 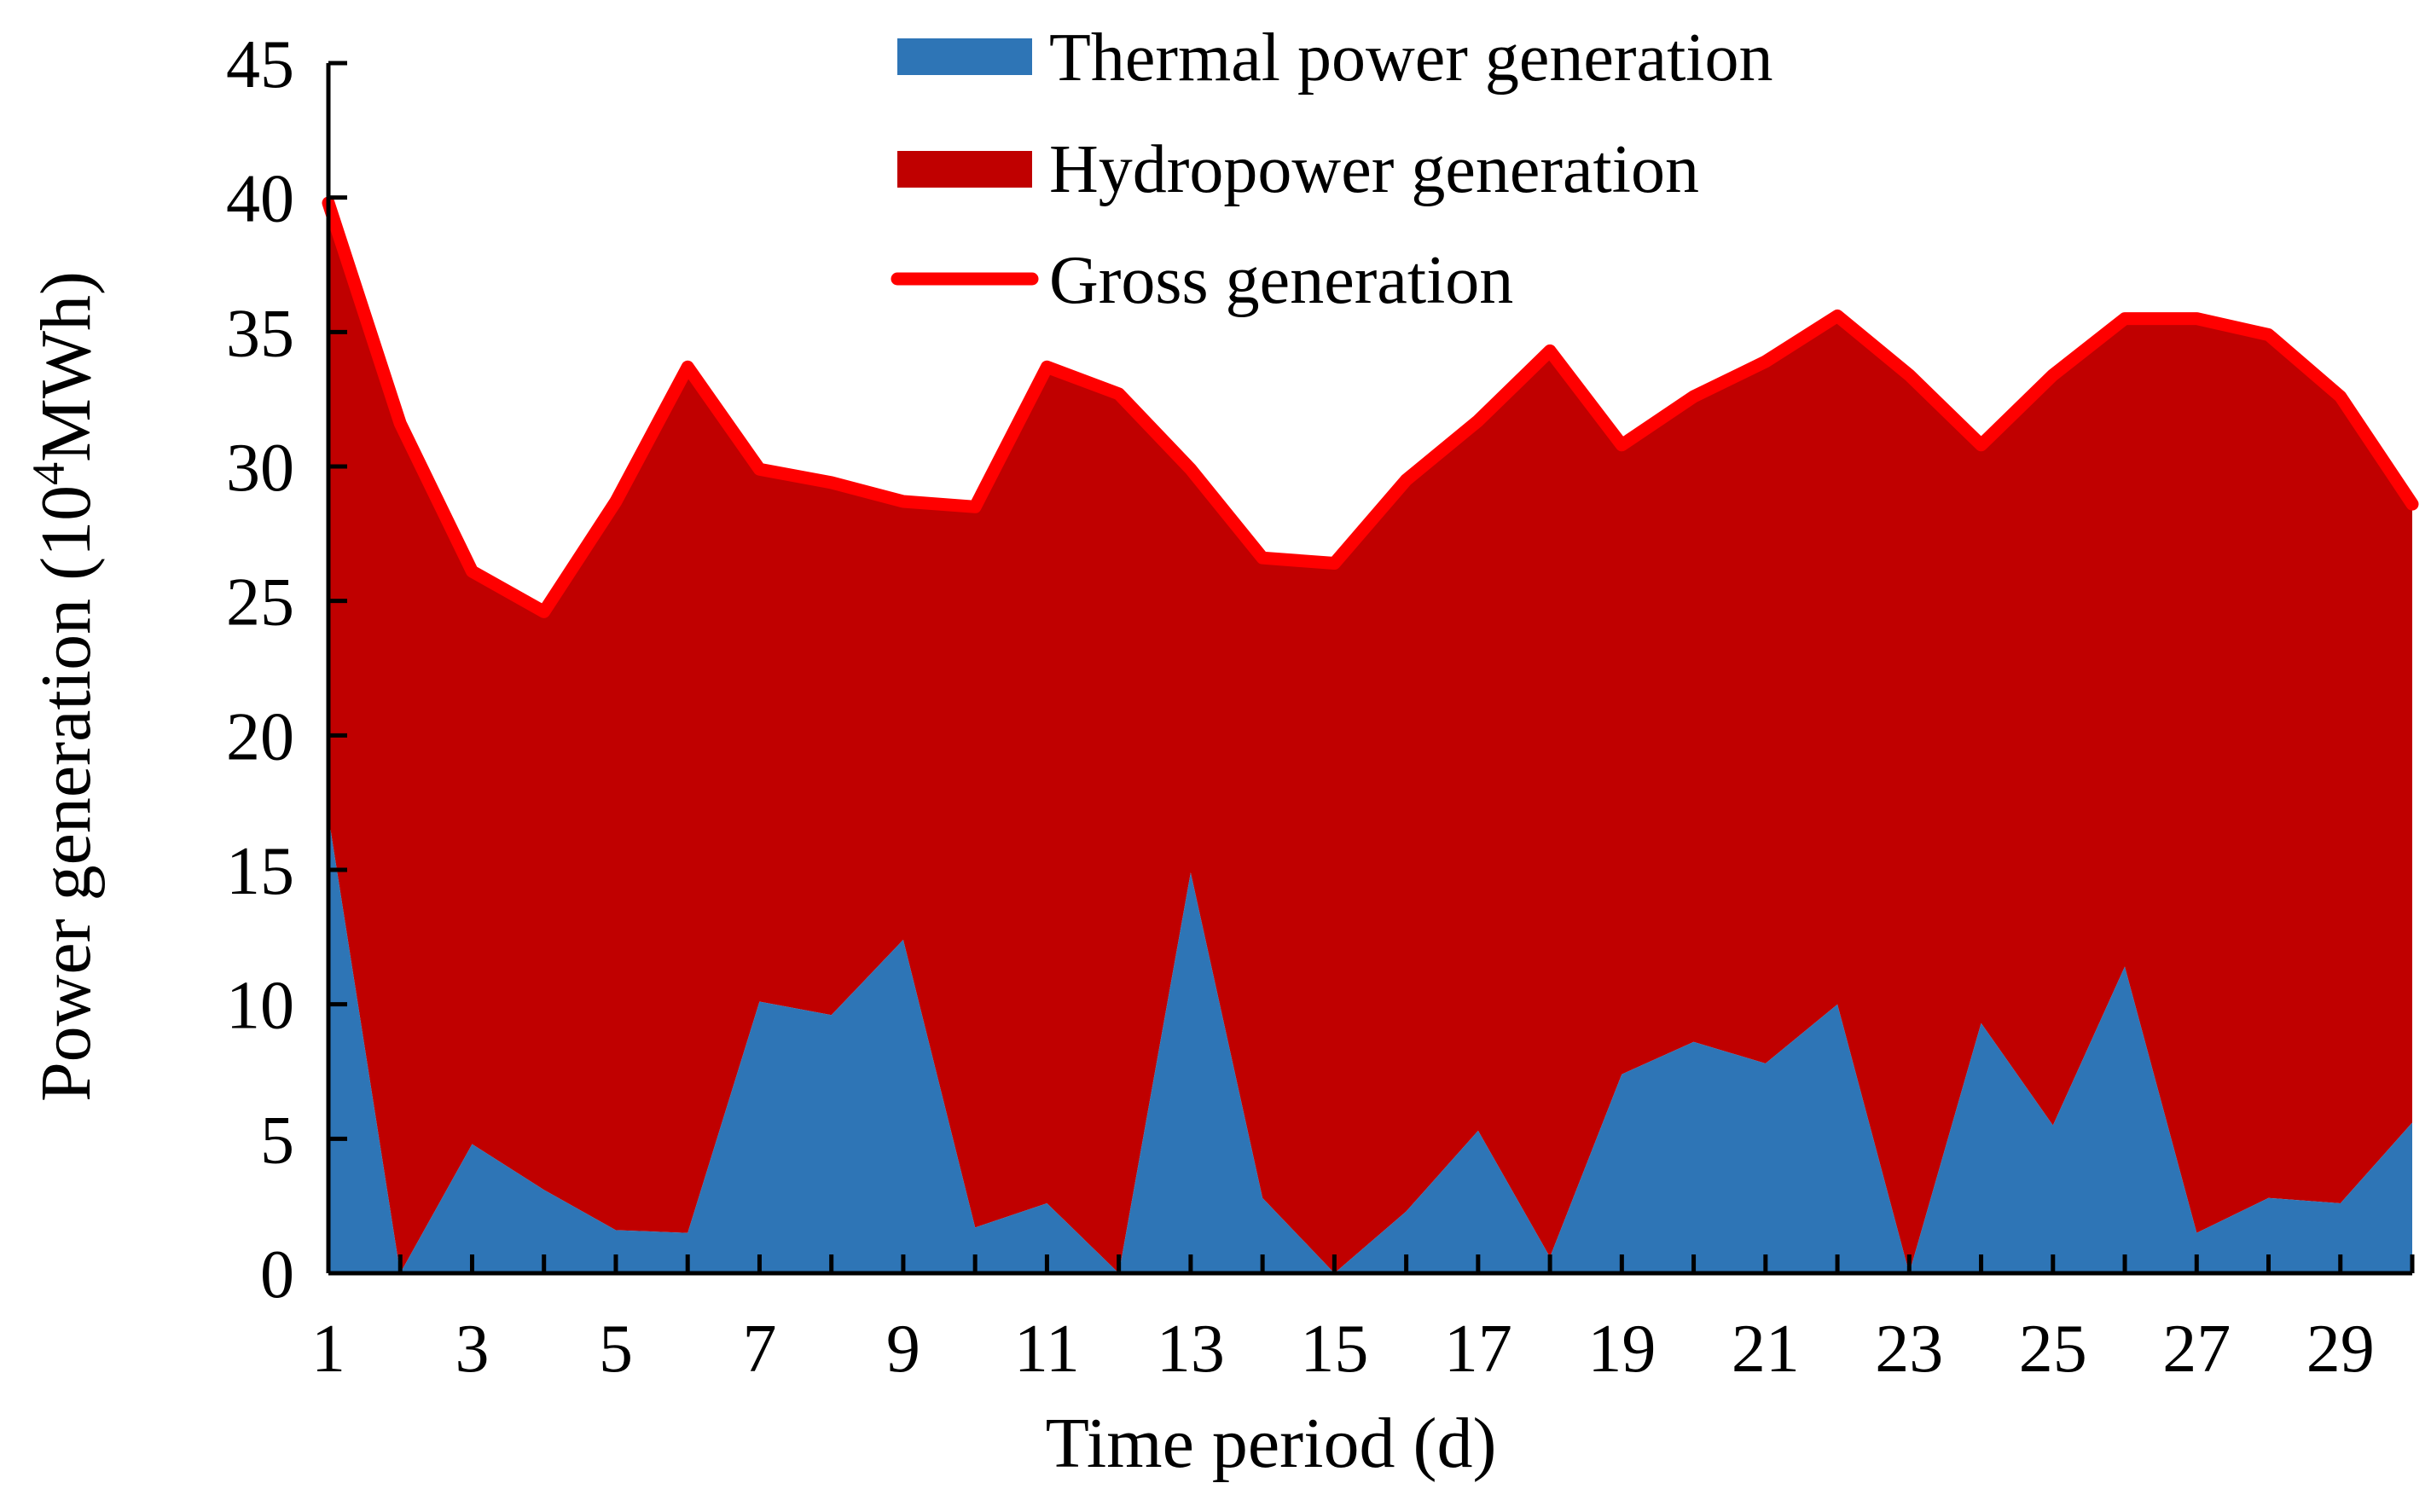 I want to click on x-tick-label: 13, so click(x=1191, y=1349).